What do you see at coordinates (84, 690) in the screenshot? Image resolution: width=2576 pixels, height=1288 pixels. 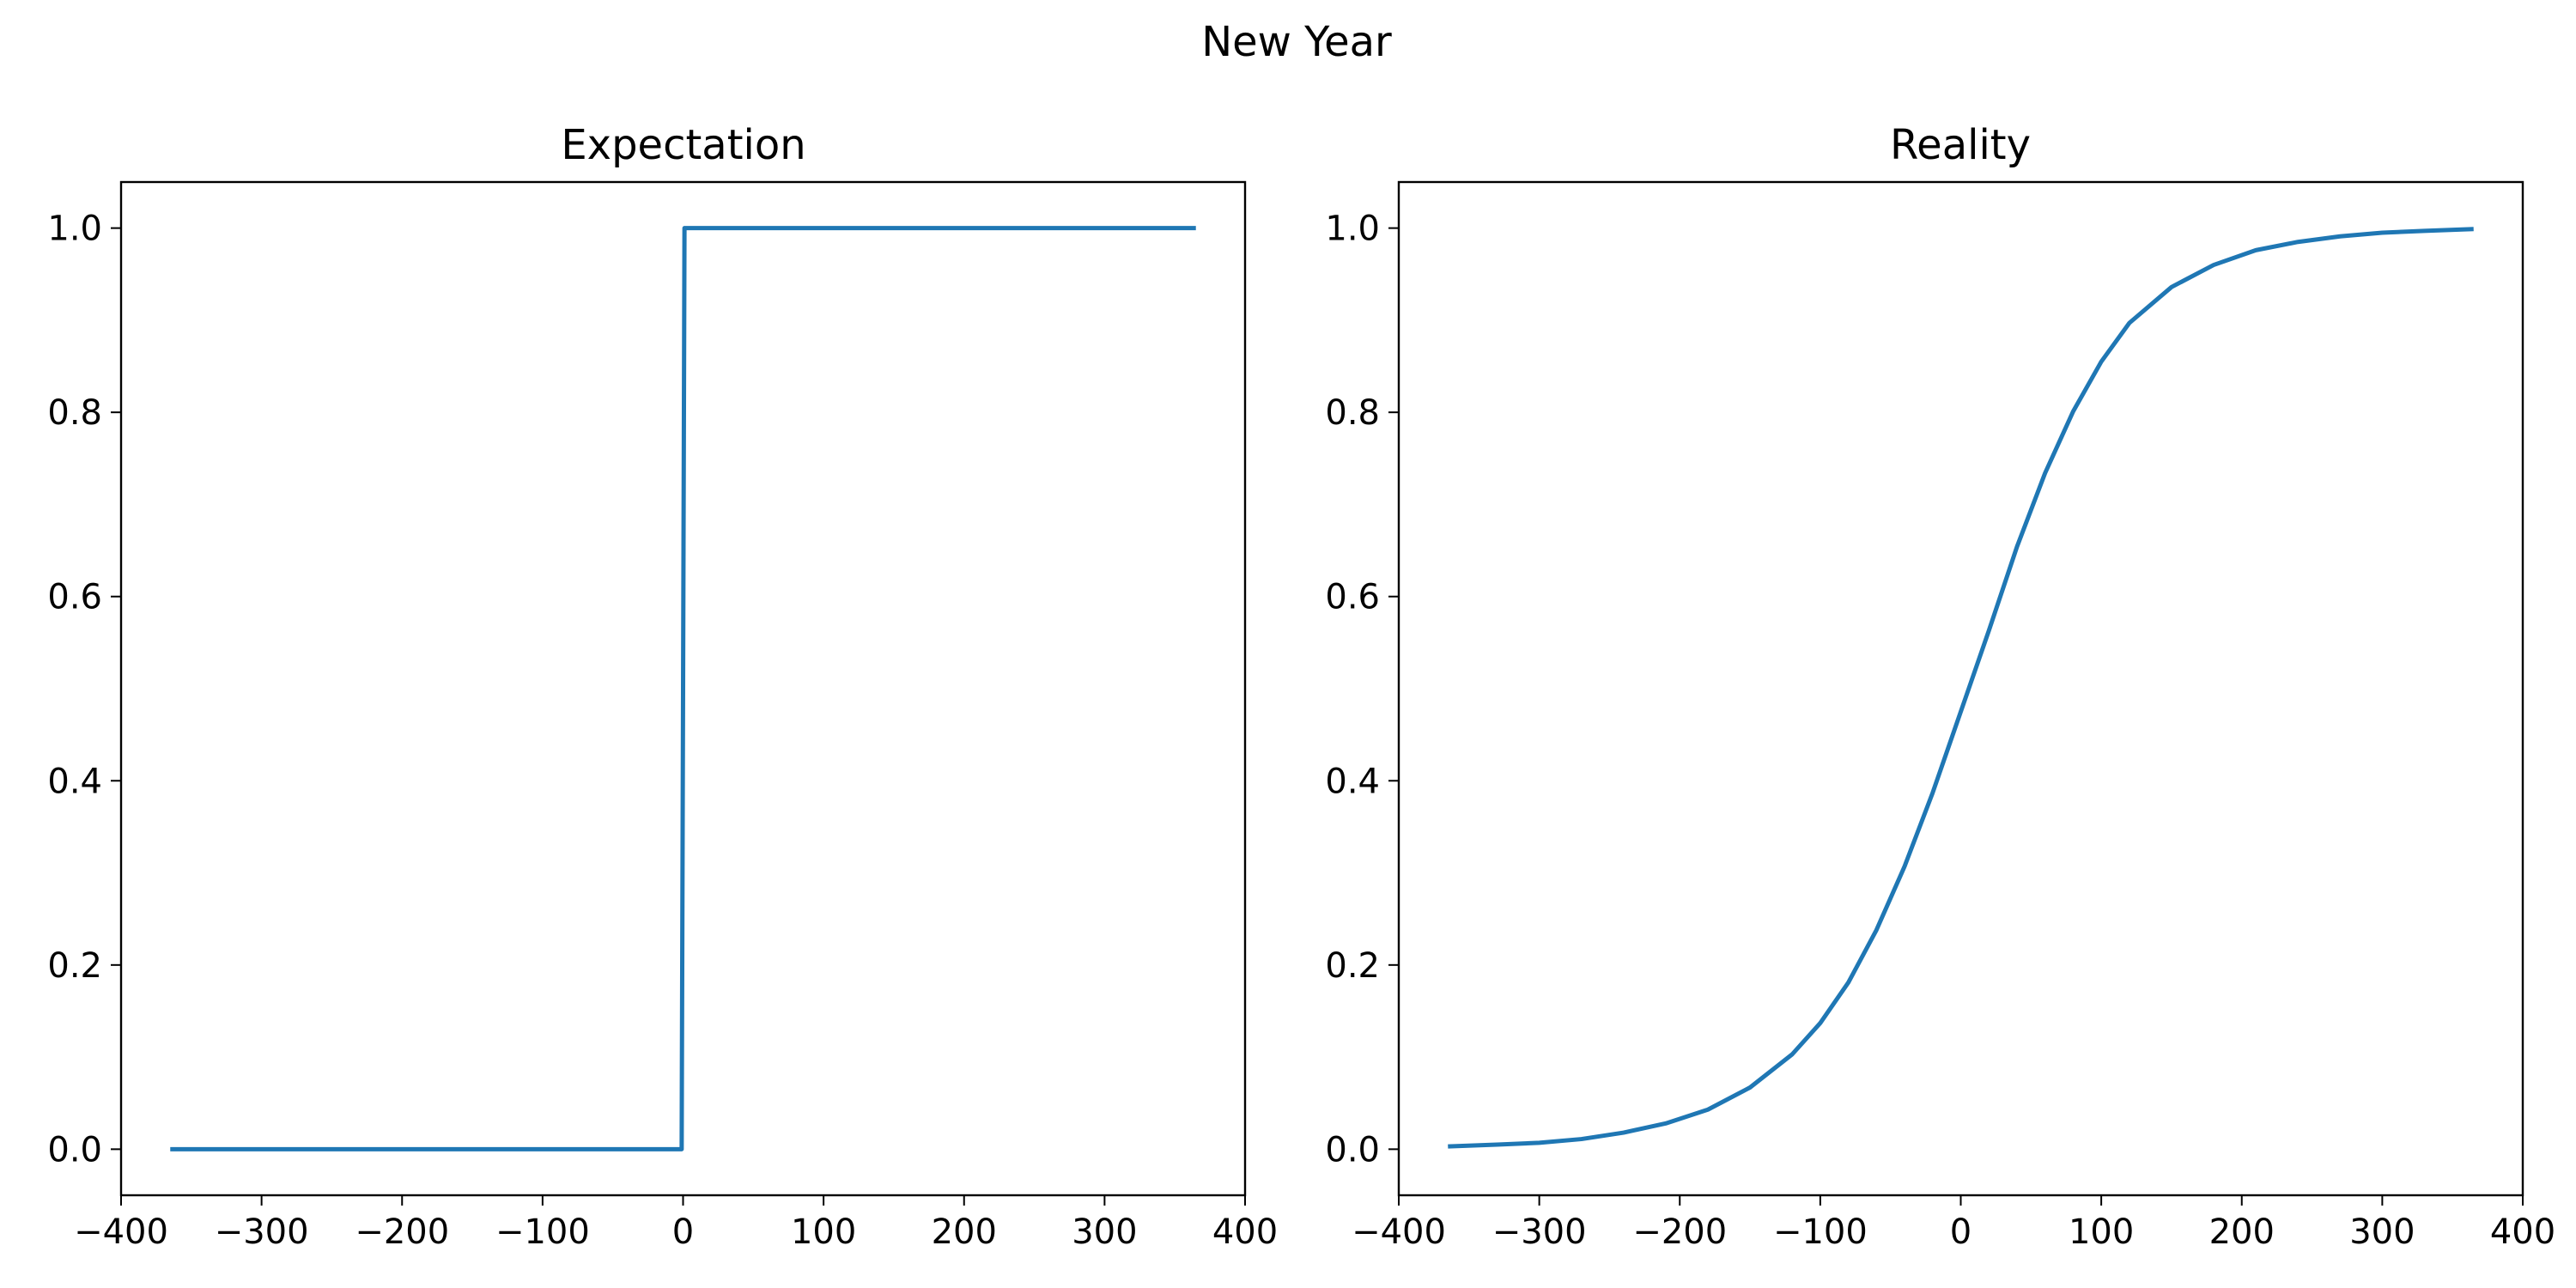 I see `y-axis-expectation: 0.0 0.2 0.4 0.6 0.8 1.0` at bounding box center [84, 690].